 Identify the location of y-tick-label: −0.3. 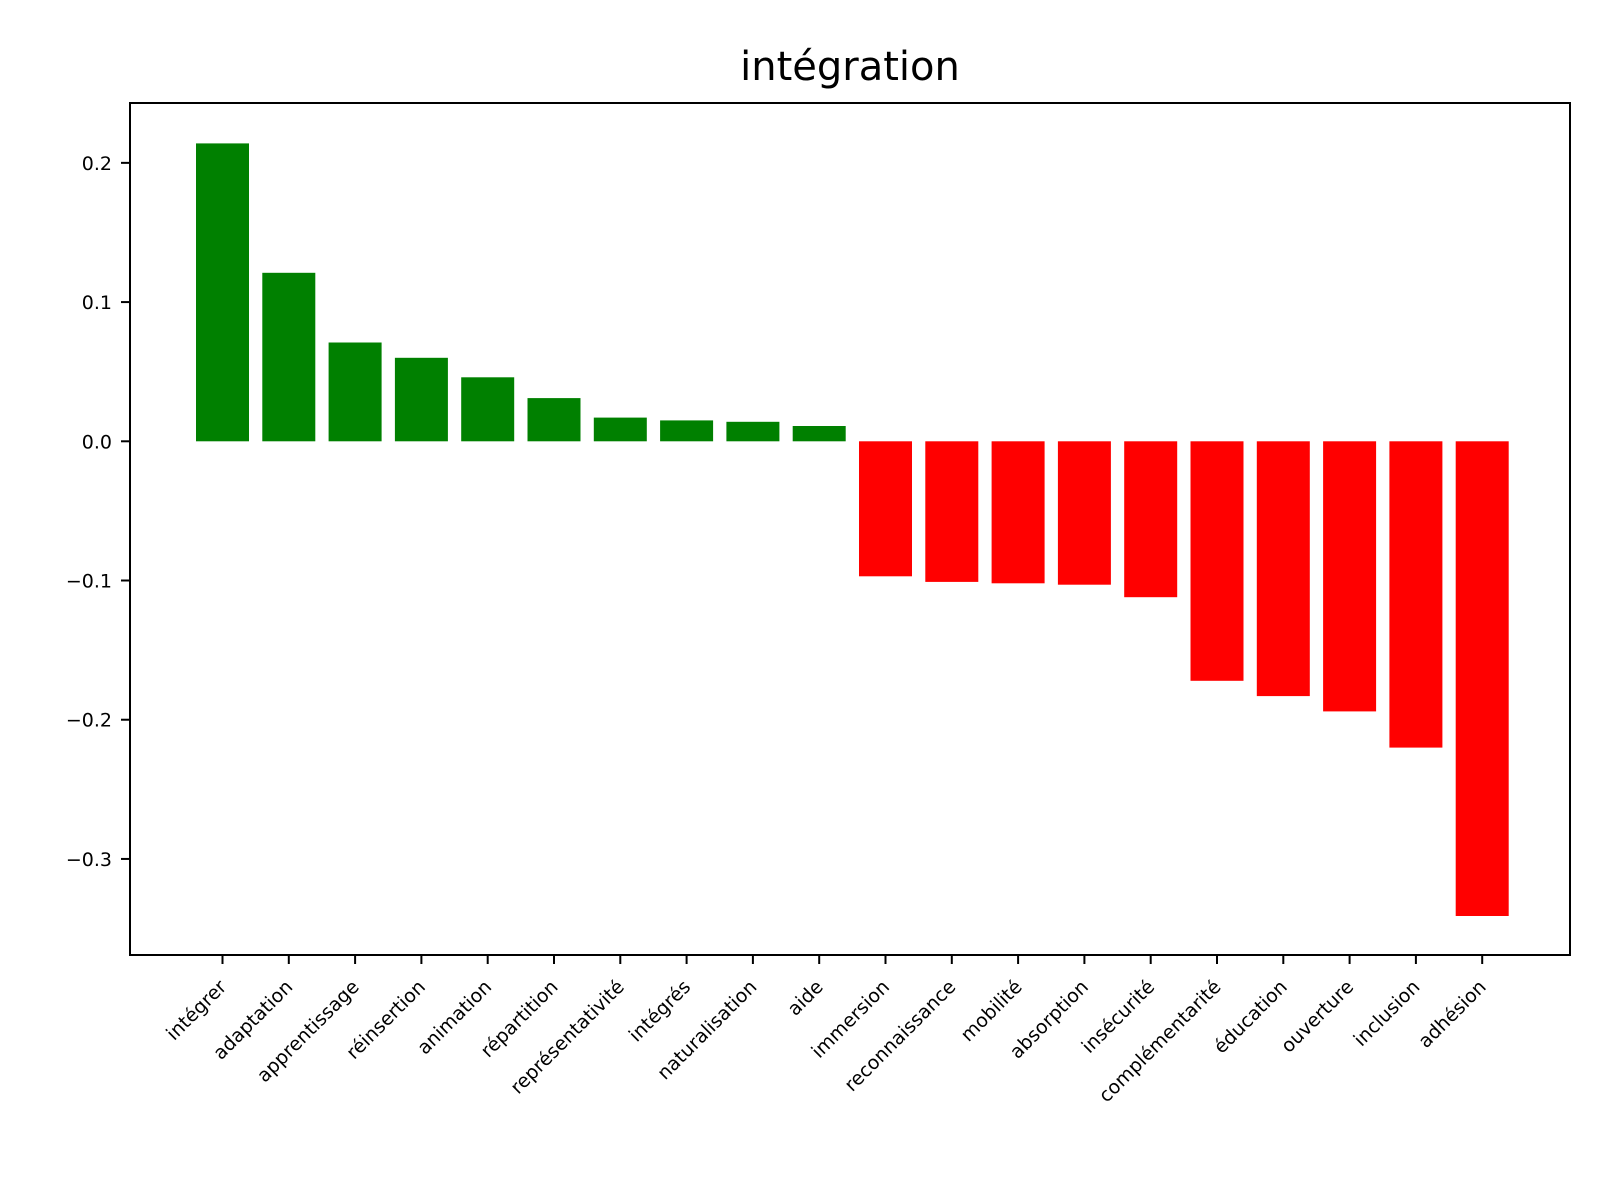
(89, 860).